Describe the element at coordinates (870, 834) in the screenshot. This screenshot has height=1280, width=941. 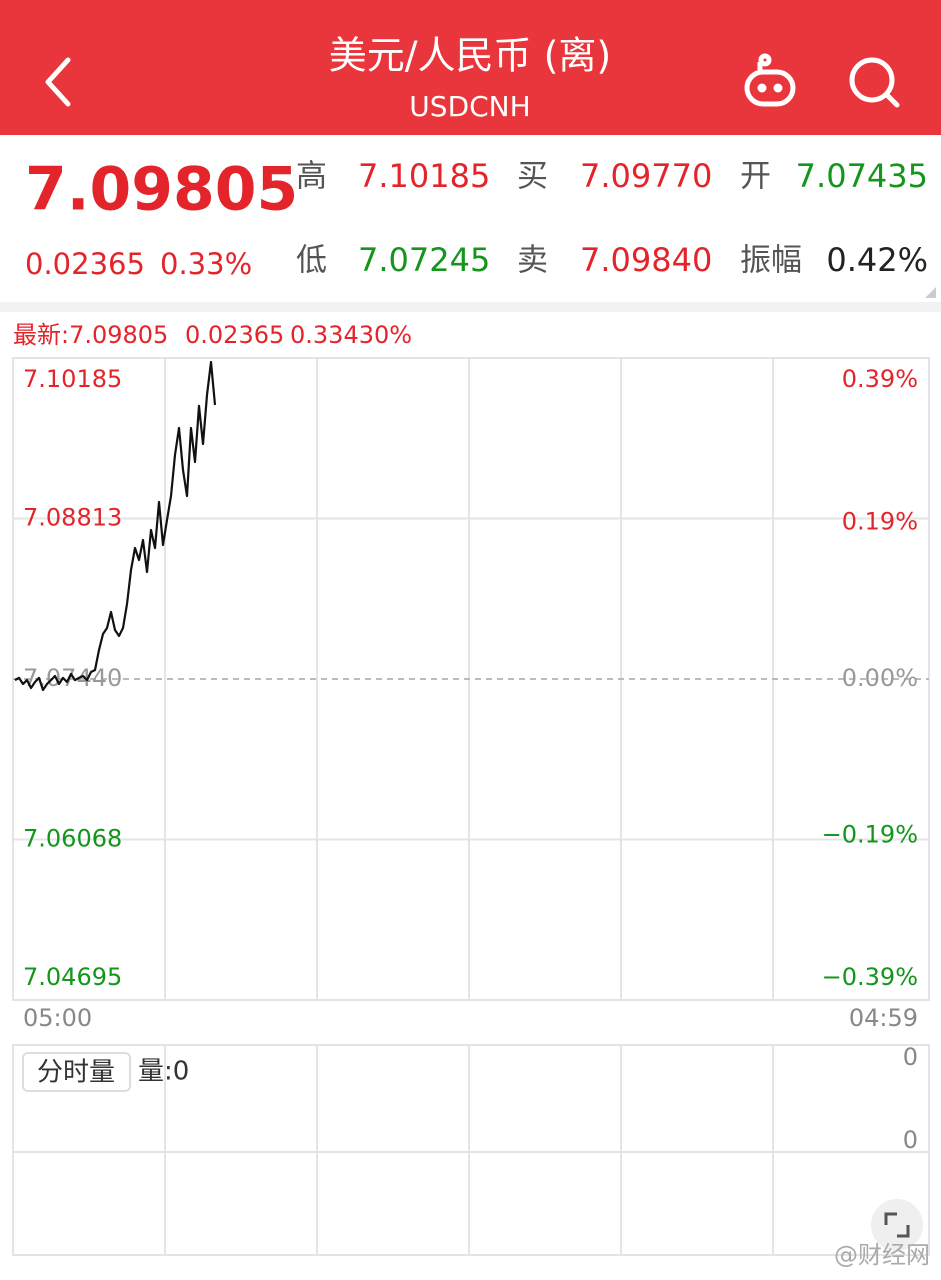
I see `y2-tick-label: −0.19%` at that location.